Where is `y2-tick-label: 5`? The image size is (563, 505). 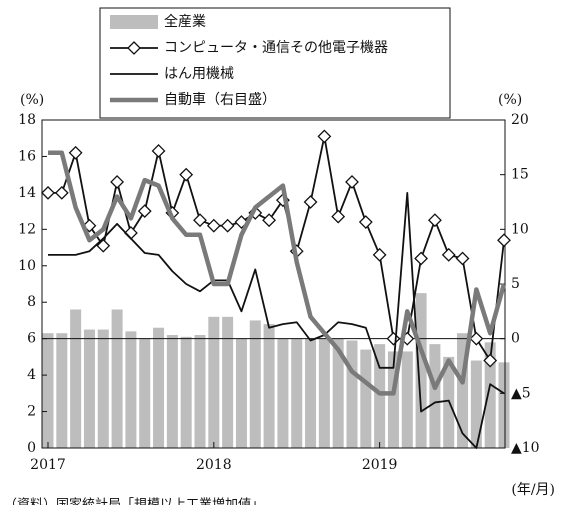 y2-tick-label: 5 is located at coordinates (515, 284).